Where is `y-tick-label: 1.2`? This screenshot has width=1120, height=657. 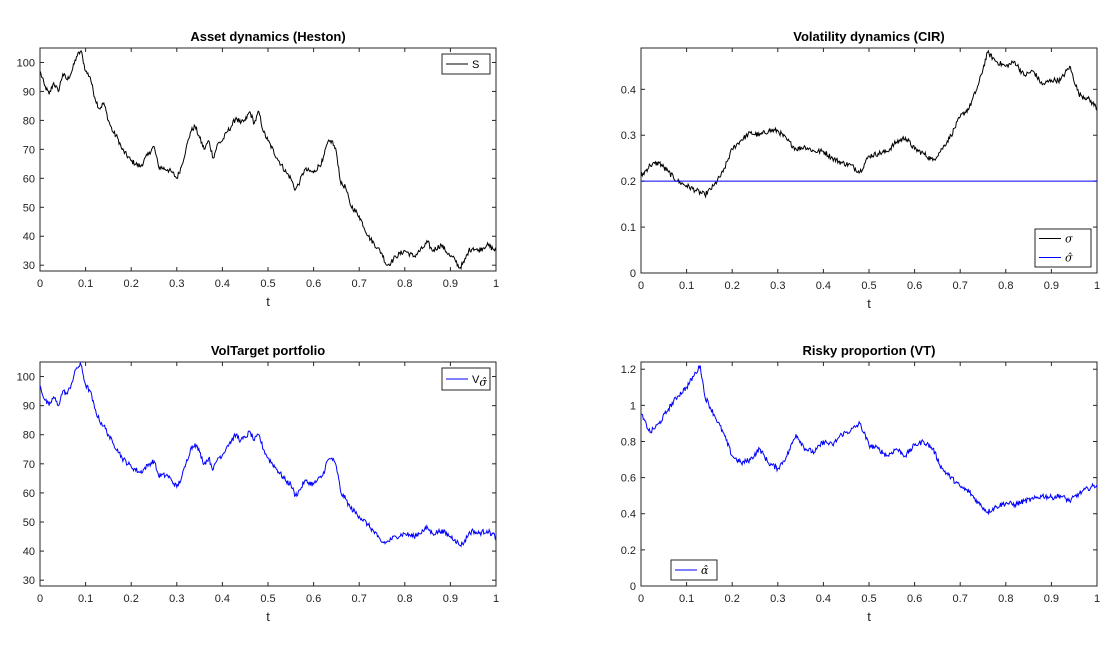 y-tick-label: 1.2 is located at coordinates (628, 370).